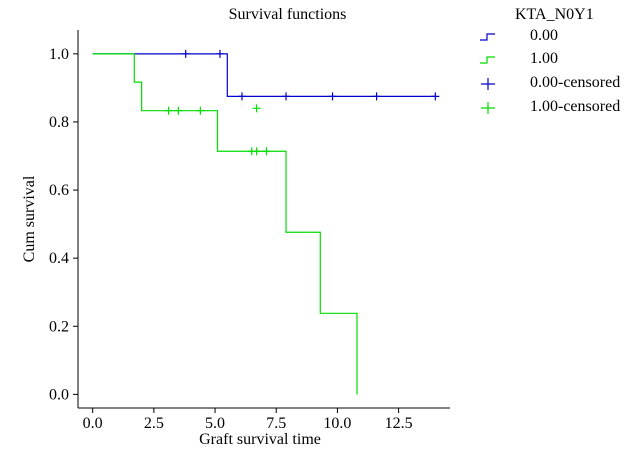  I want to click on legend-label-1-00: 1.00, so click(544, 58).